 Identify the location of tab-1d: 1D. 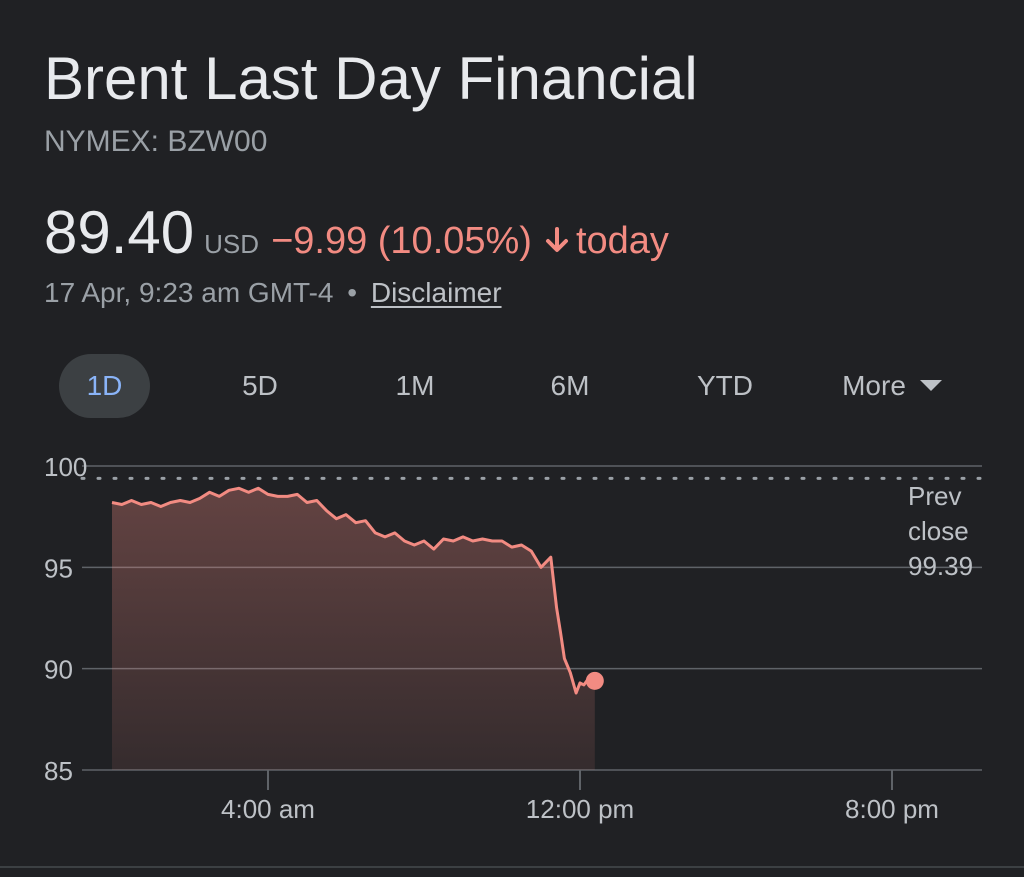
(104, 386).